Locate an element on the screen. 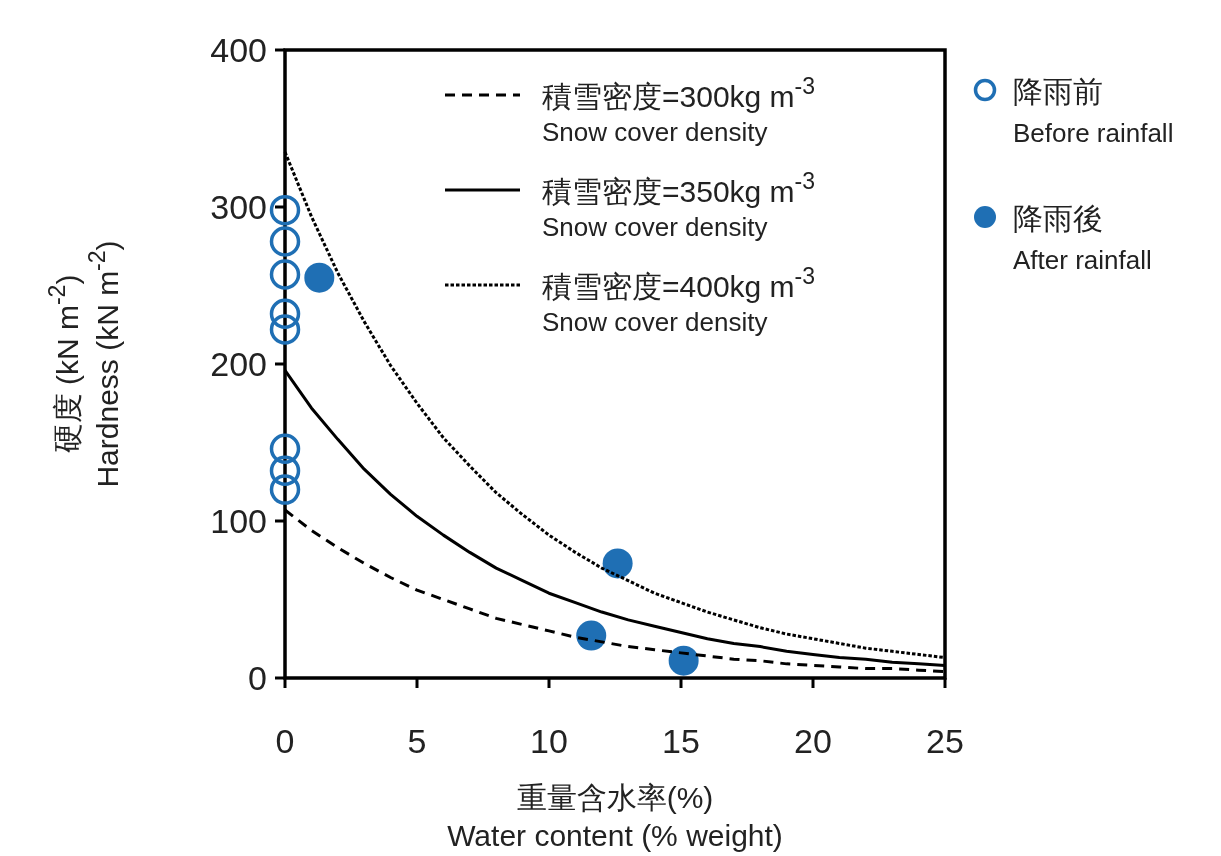 The height and width of the screenshot is (856, 1221). text: 積雪密度=350kg m$^{-3}$ Snow cover density is located at coordinates (679, 205).